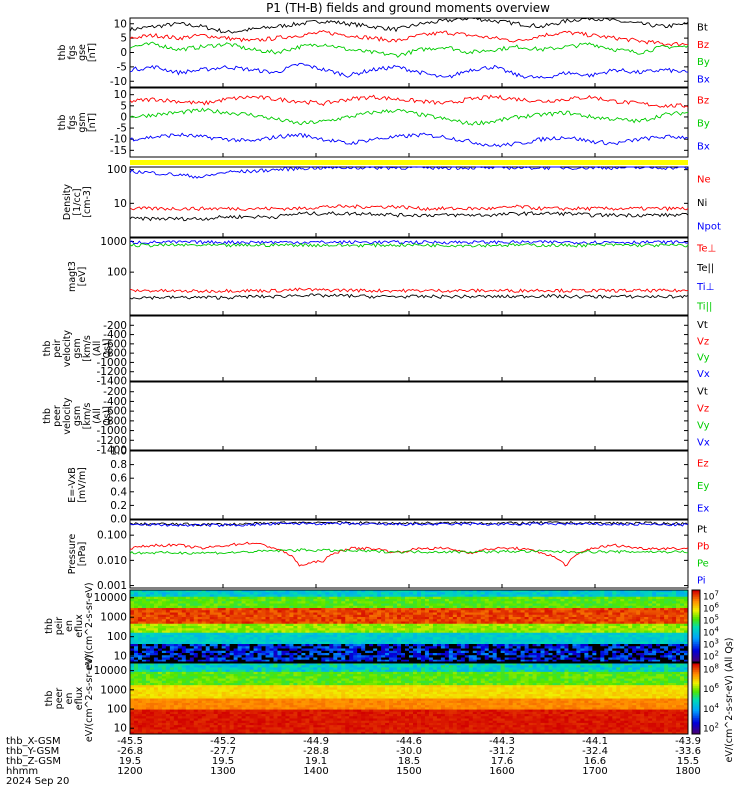  I want to click on legend-bz-panel-1: Bz, so click(703, 45).